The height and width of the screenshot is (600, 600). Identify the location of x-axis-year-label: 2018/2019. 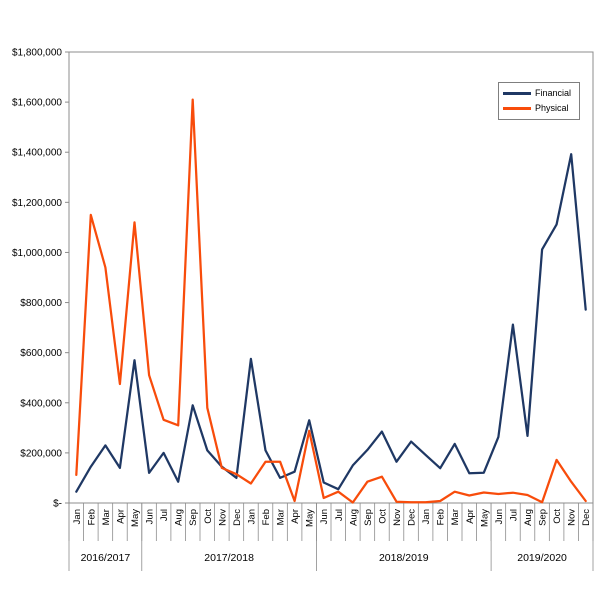
(404, 558).